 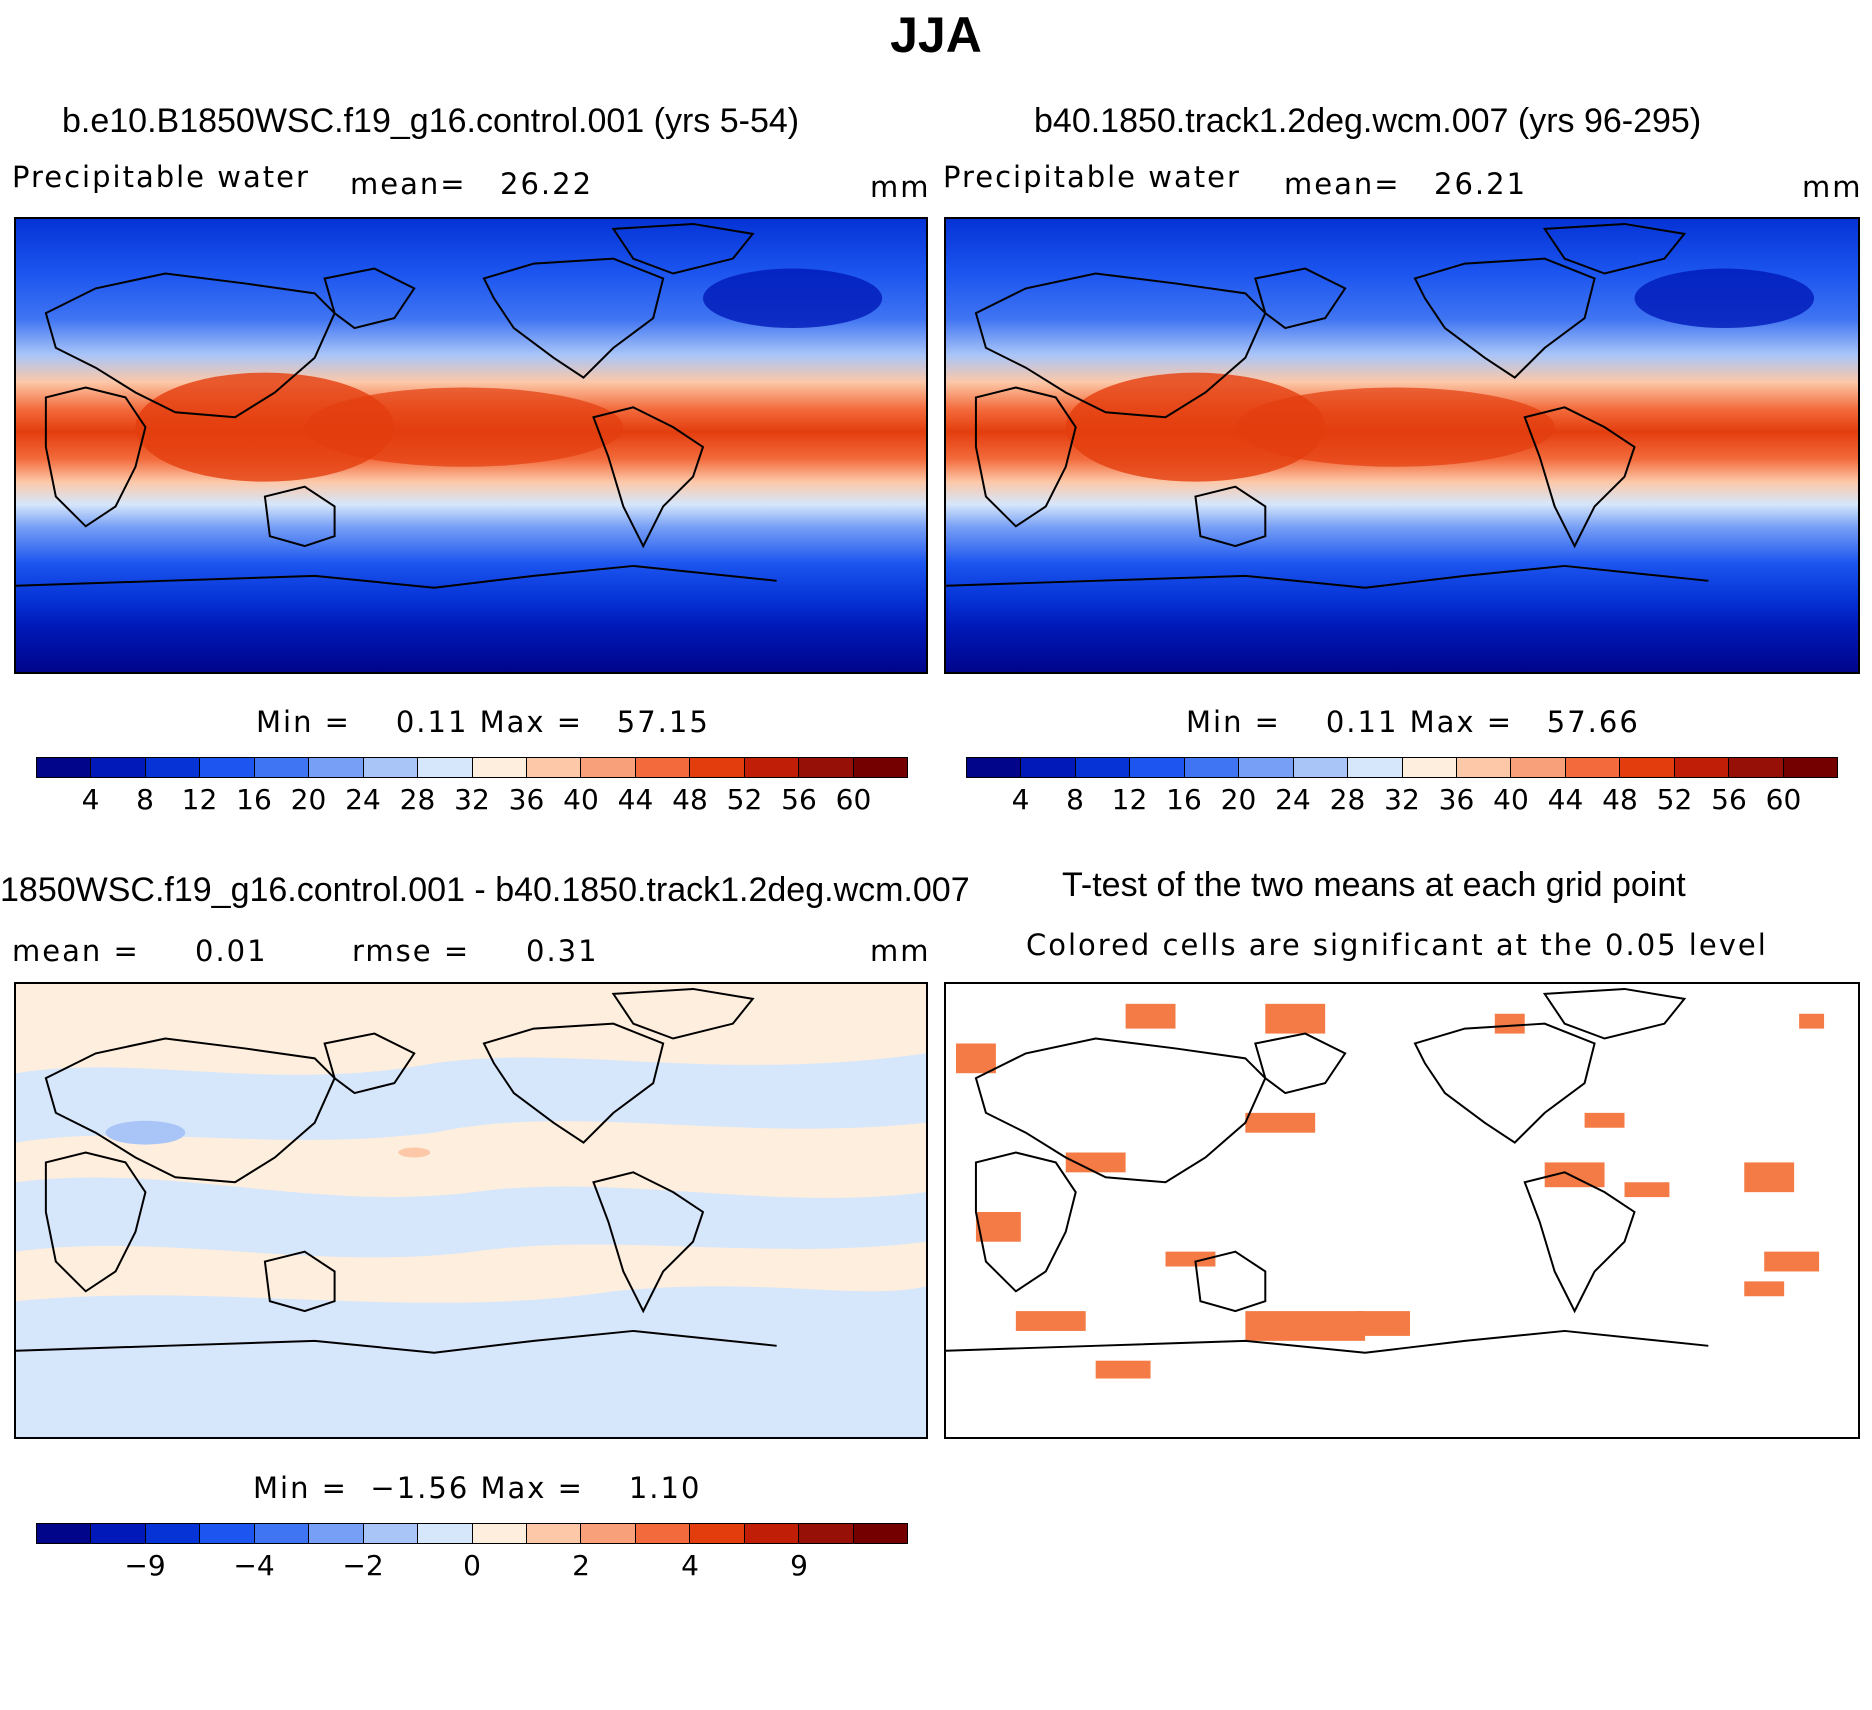 I want to click on colorbar-tick-label: −4, so click(x=254, y=1565).